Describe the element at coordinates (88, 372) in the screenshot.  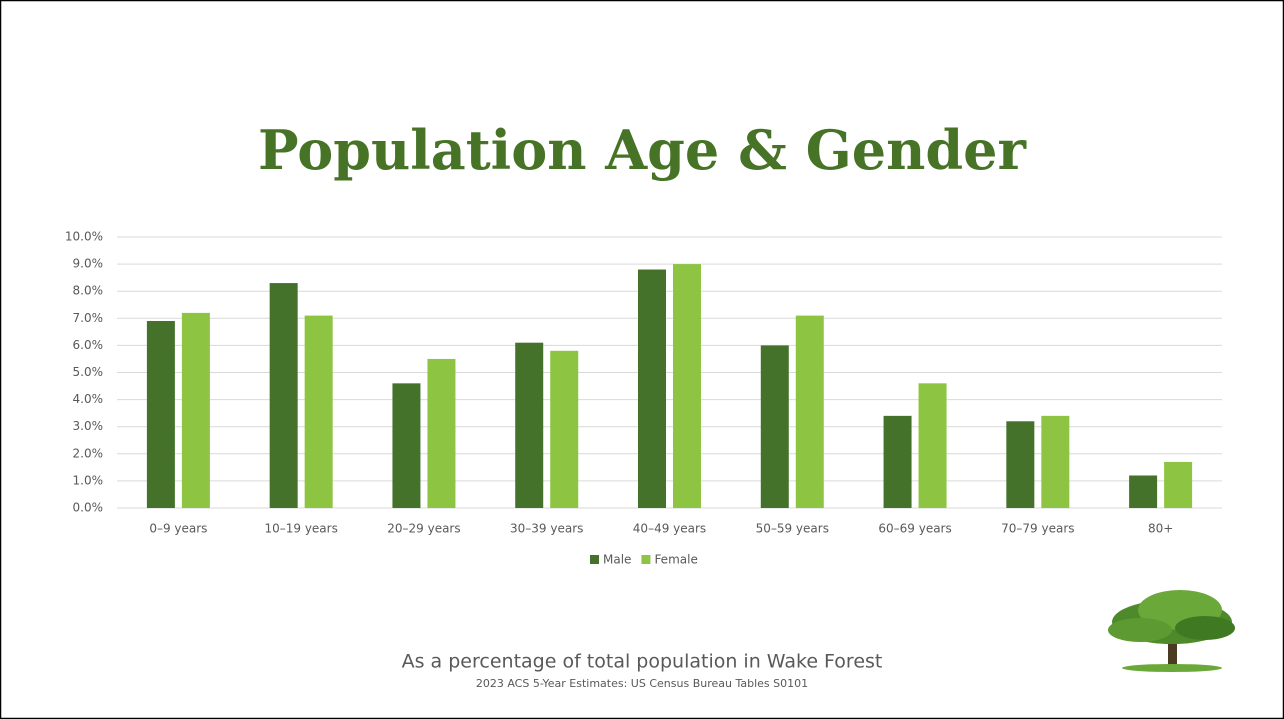
I see `y-tick-label: 5.0%` at that location.